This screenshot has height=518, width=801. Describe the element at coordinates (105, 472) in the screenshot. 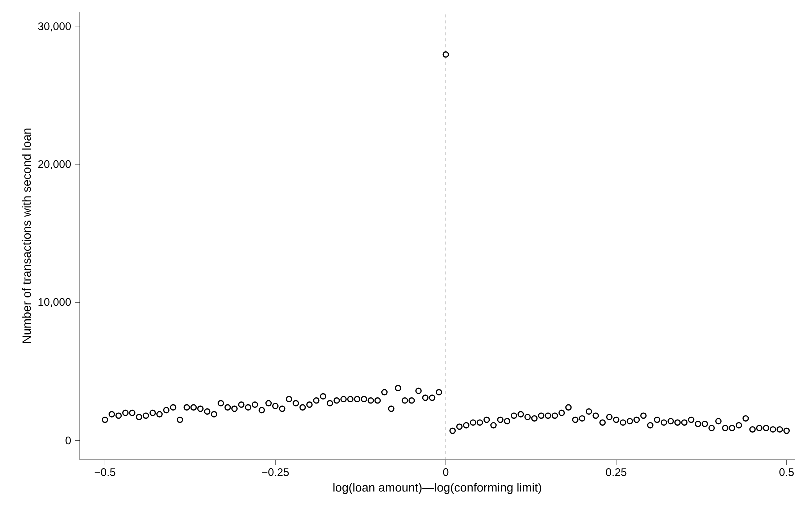

I see `x-tick-label: −0.5` at that location.